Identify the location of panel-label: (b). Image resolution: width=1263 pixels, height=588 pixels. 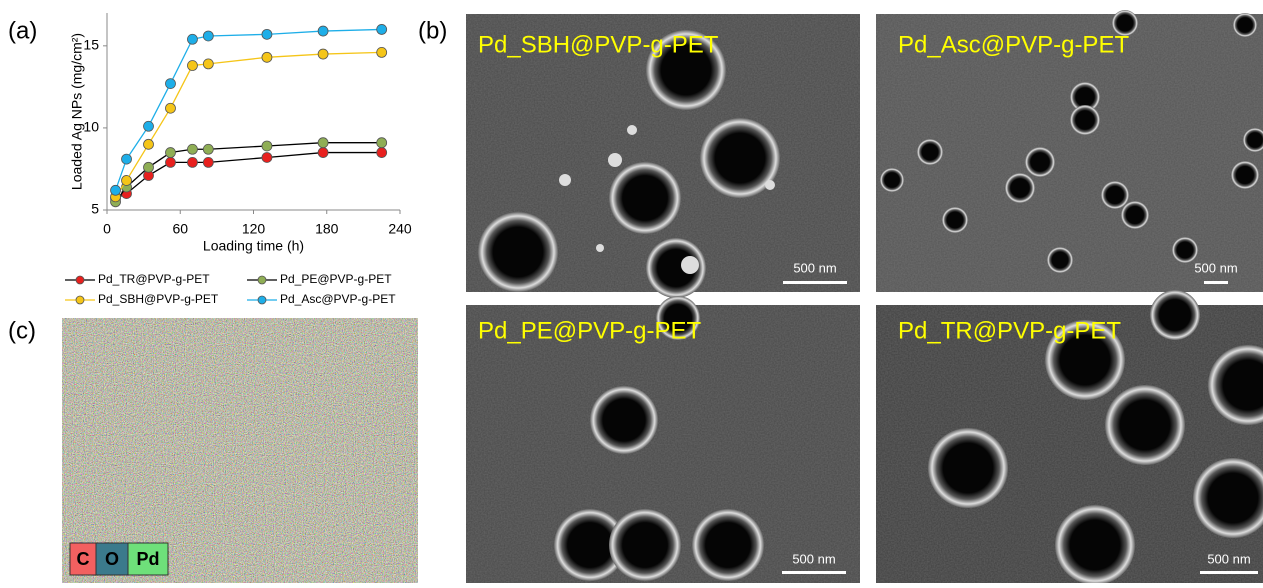
(432, 30).